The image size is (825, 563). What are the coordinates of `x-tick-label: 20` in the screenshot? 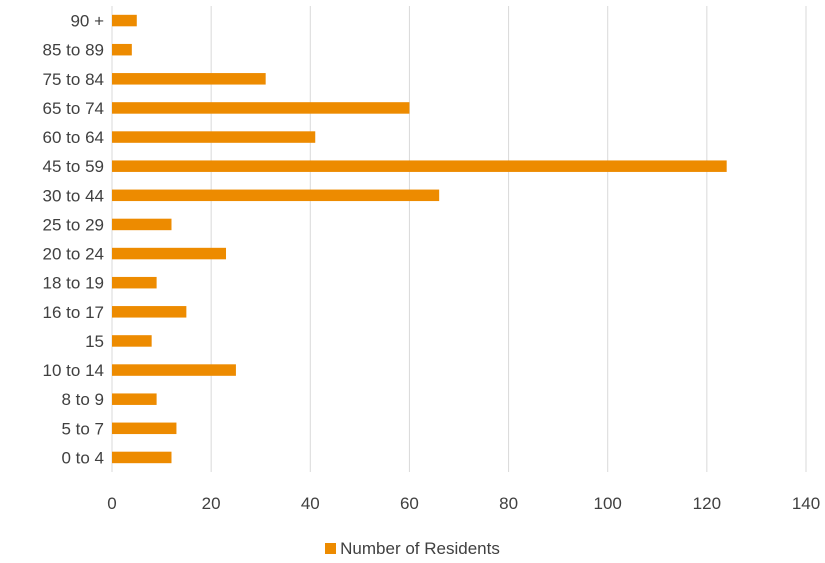 It's located at (211, 503).